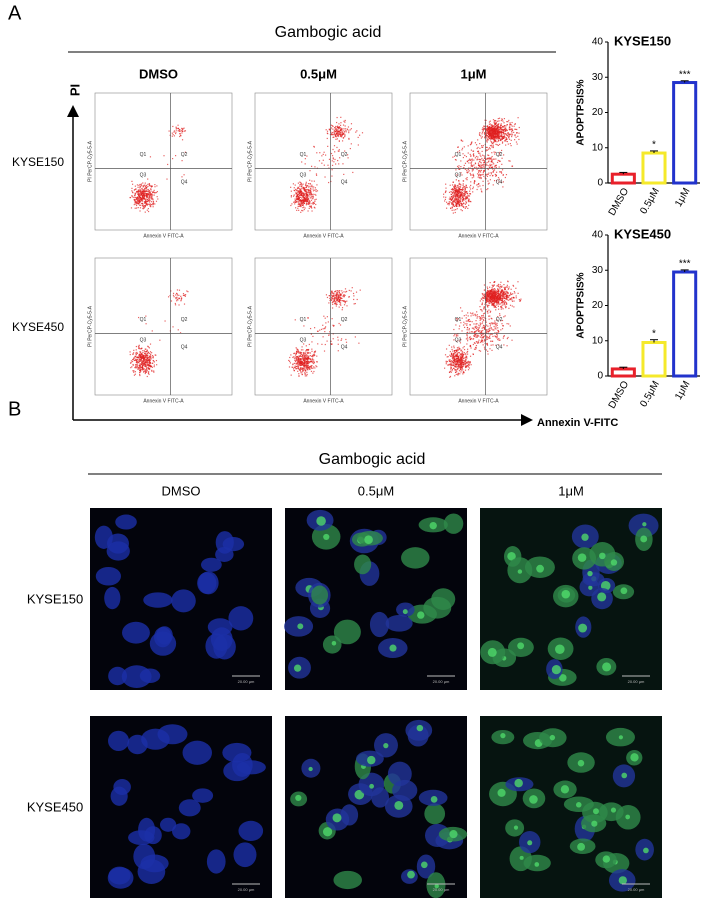 The width and height of the screenshot is (705, 908). I want to click on nucleus, so click(157, 599).